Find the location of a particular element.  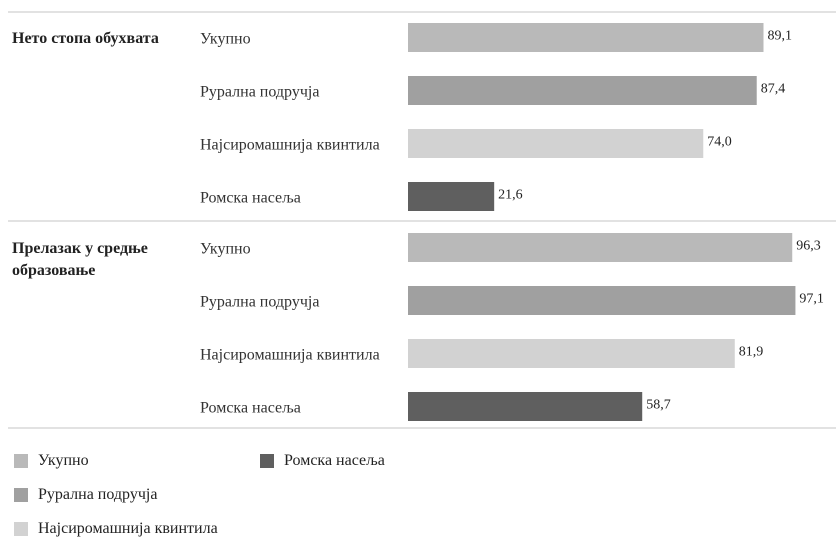

group-label: Нето стопа обухвата is located at coordinates (85, 38).